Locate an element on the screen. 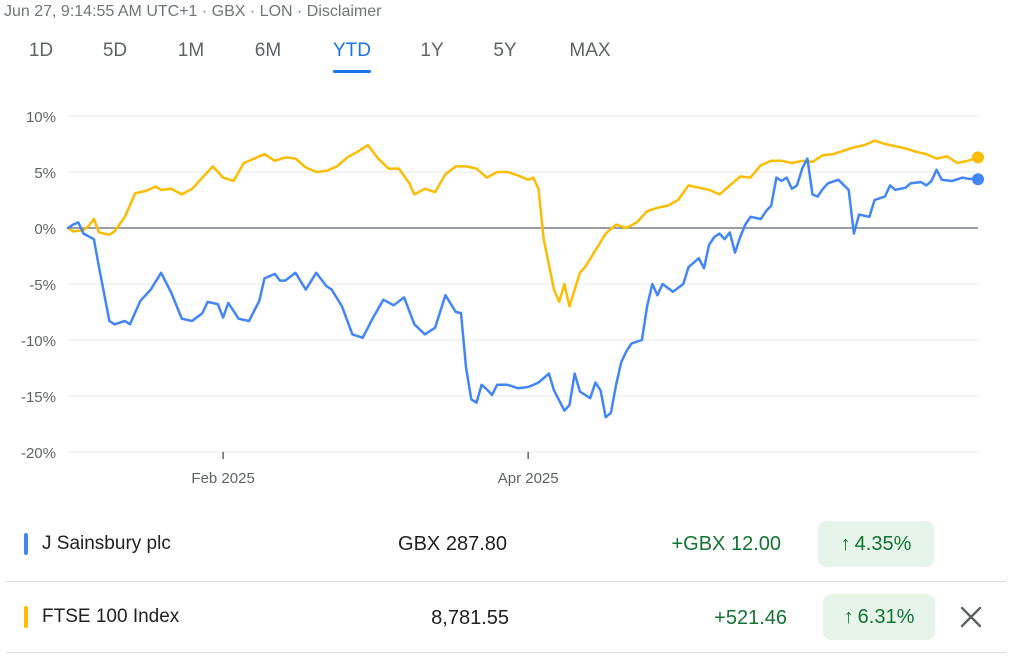 The height and width of the screenshot is (658, 1032). series-change: +GBX 12.00 is located at coordinates (726, 544).